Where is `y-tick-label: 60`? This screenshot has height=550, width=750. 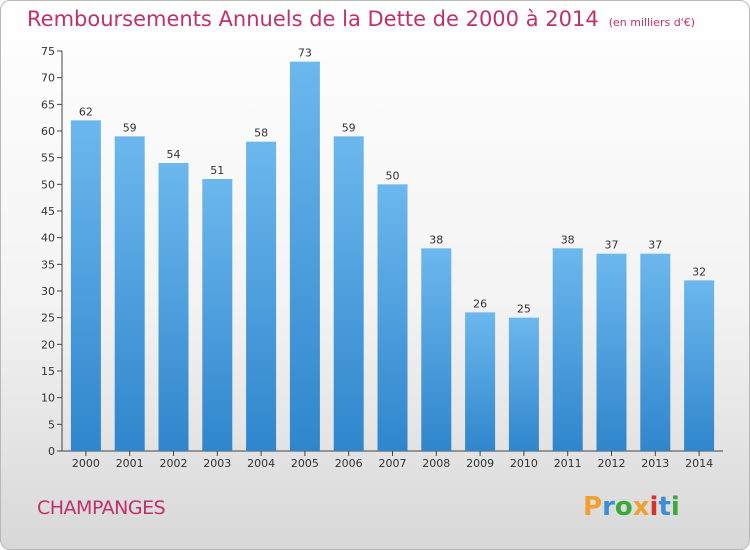
y-tick-label: 60 is located at coordinates (48, 131).